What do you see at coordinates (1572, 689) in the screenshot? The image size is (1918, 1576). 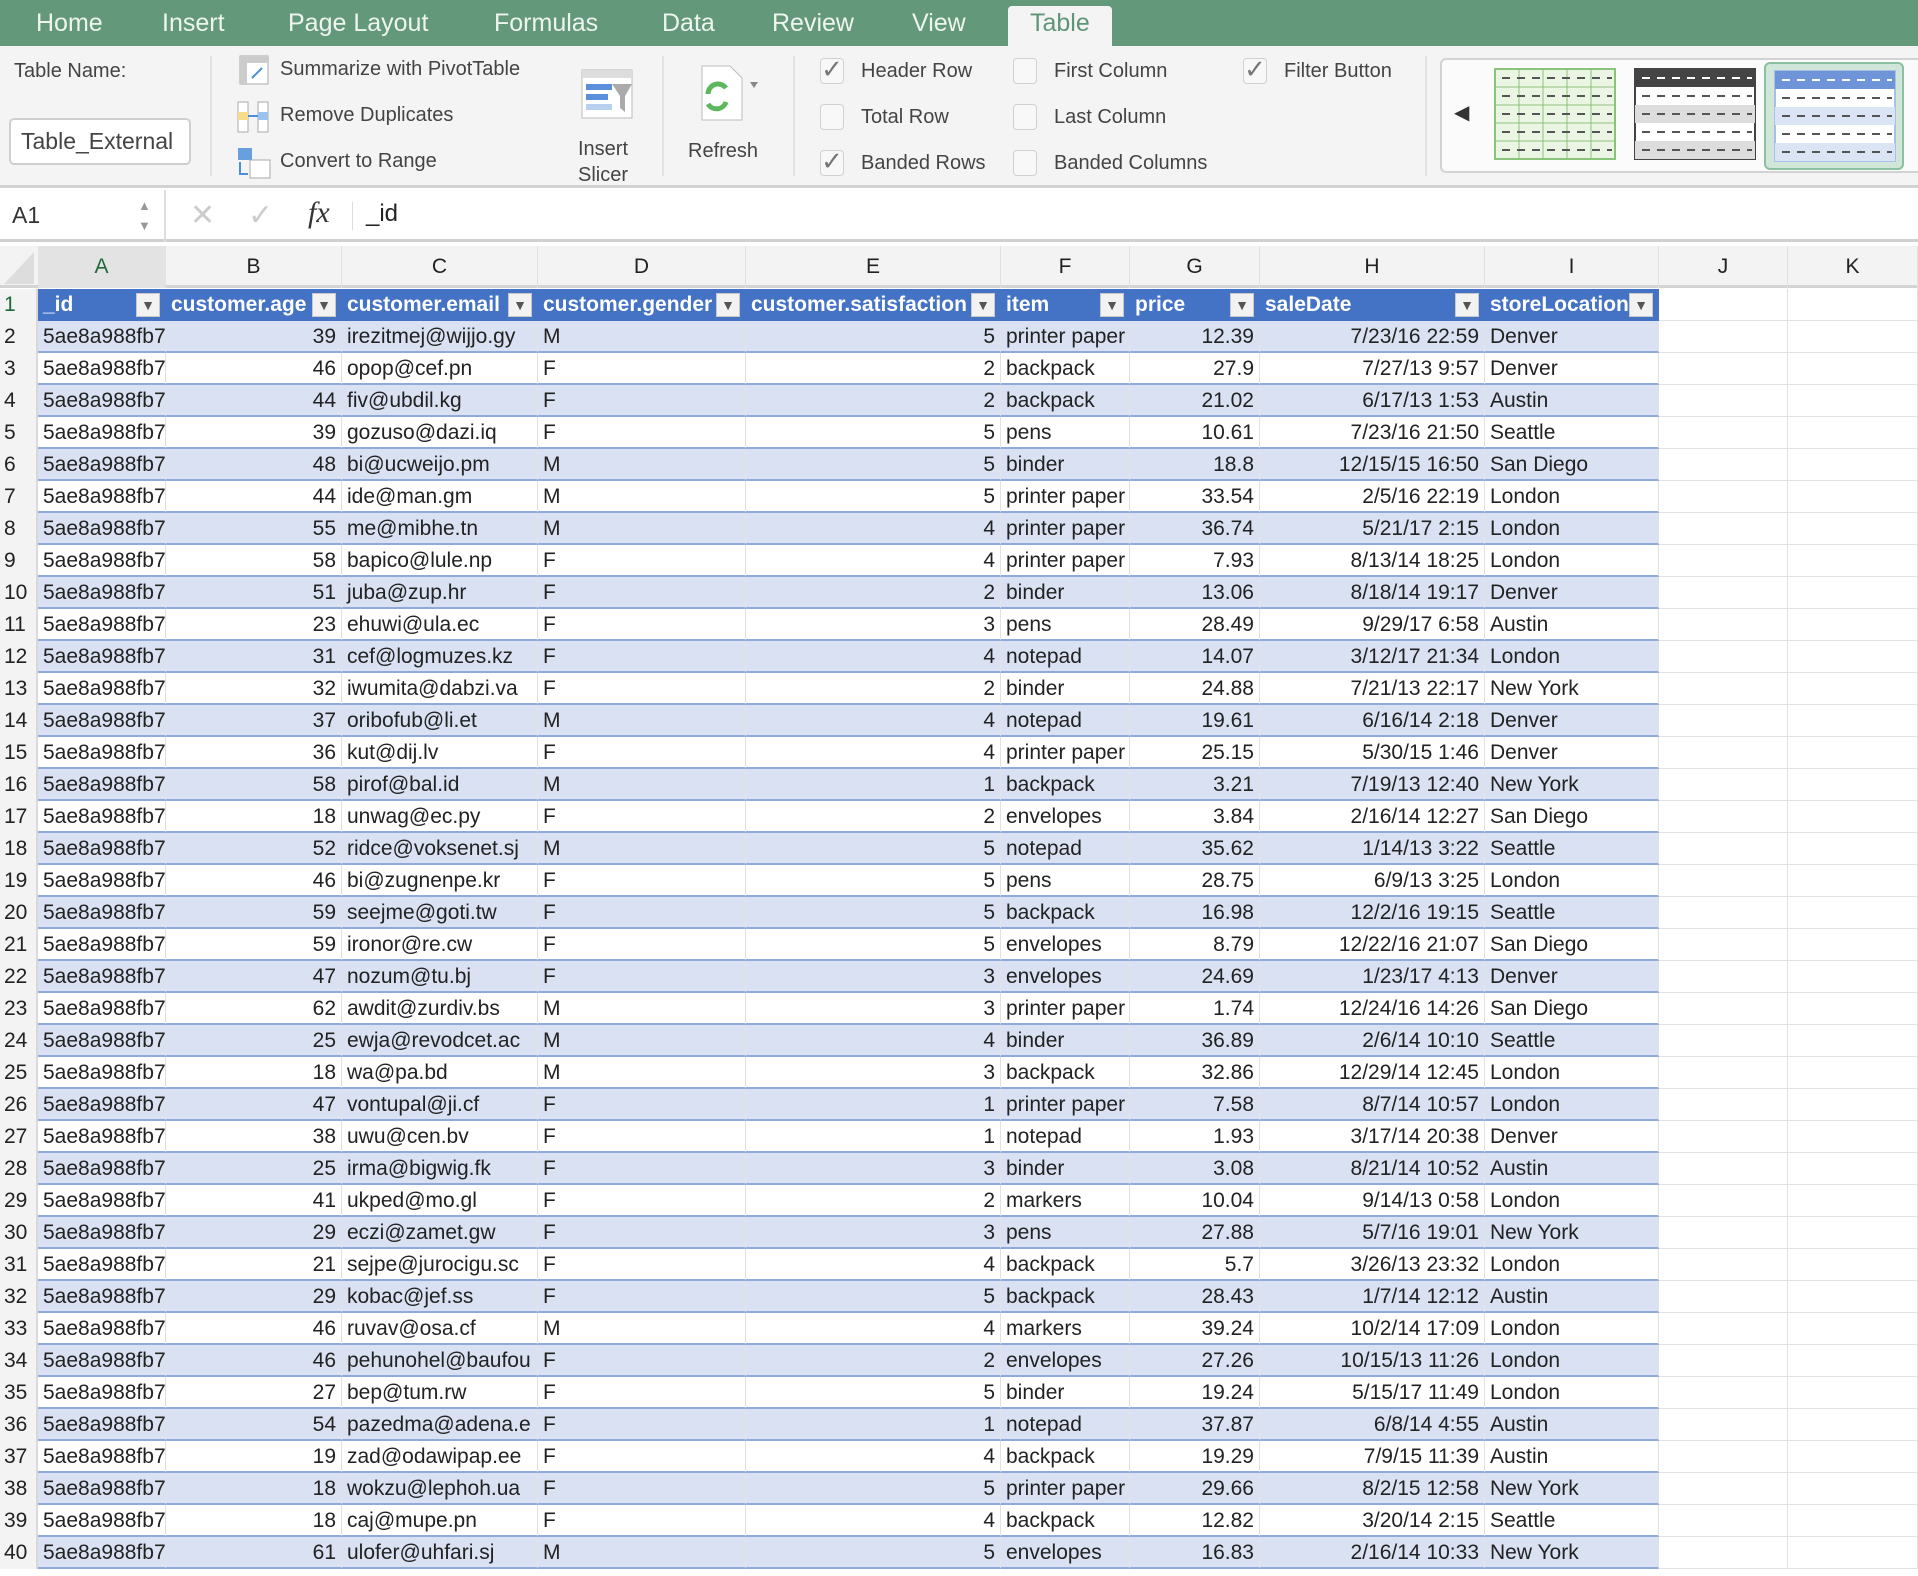 I see `cell: New York` at bounding box center [1572, 689].